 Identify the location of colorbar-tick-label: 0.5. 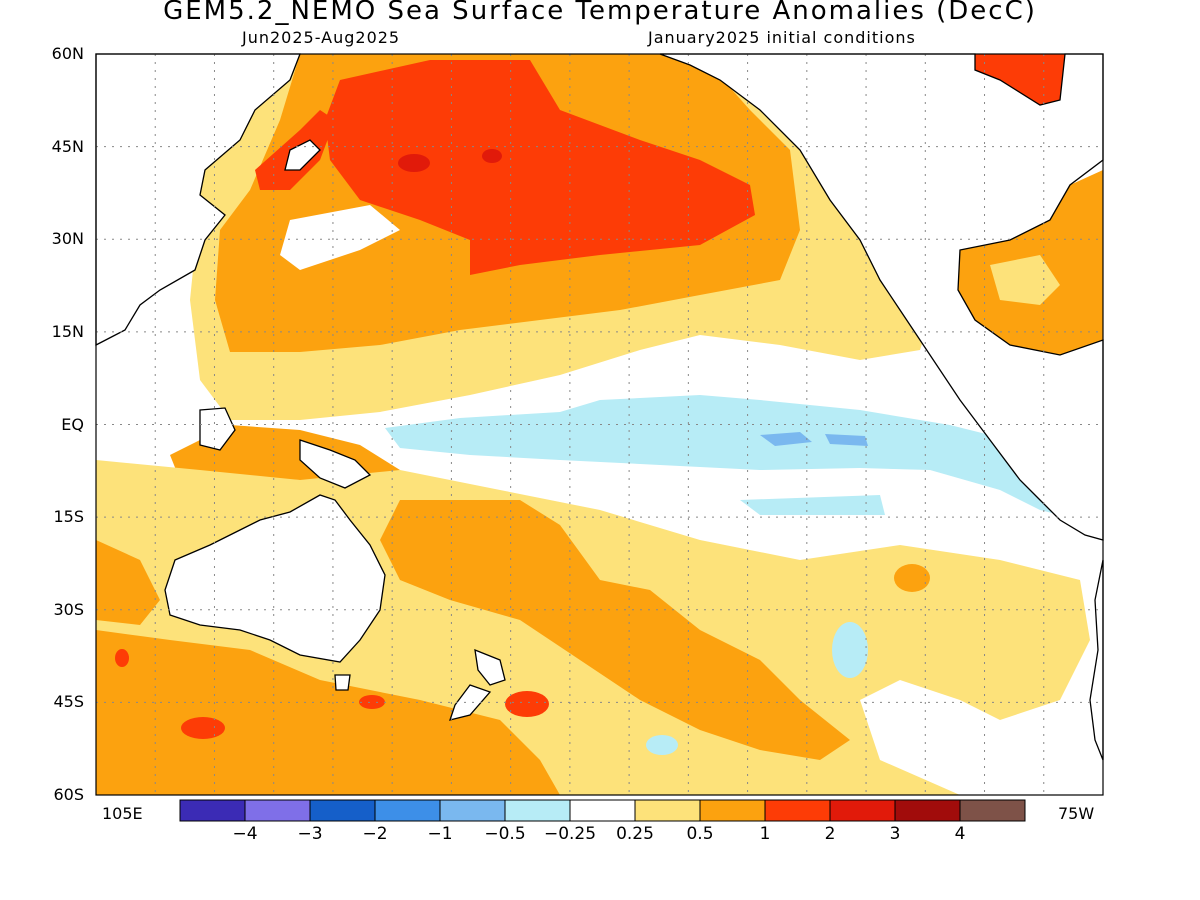
(700, 834).